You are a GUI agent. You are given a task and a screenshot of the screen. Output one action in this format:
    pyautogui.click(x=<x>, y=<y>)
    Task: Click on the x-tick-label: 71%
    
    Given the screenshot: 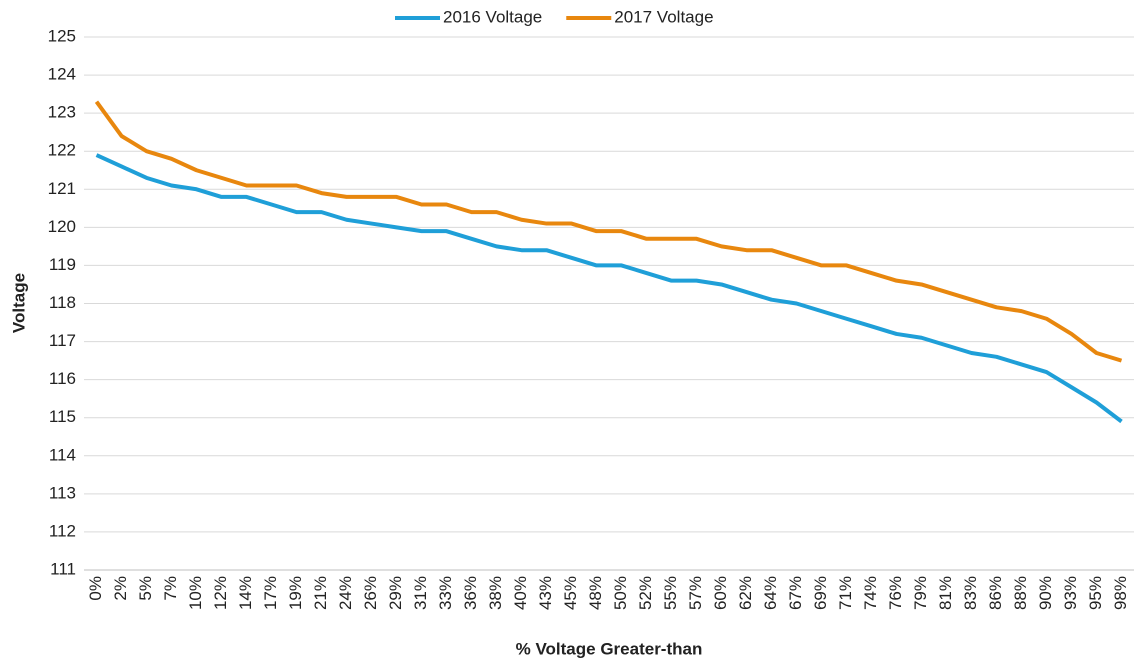 What is the action you would take?
    pyautogui.click(x=845, y=593)
    